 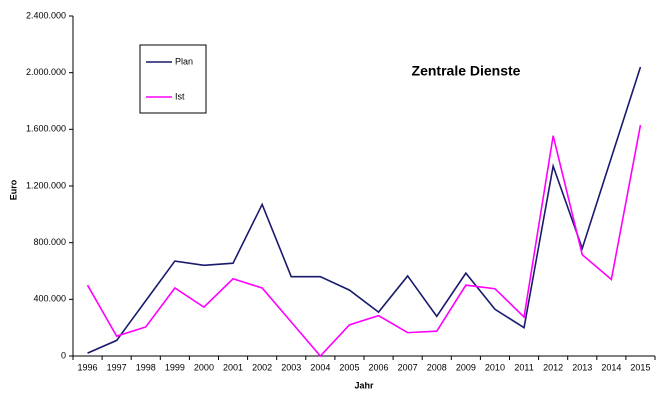 I want to click on x-tick-label: 2015, so click(x=640, y=367).